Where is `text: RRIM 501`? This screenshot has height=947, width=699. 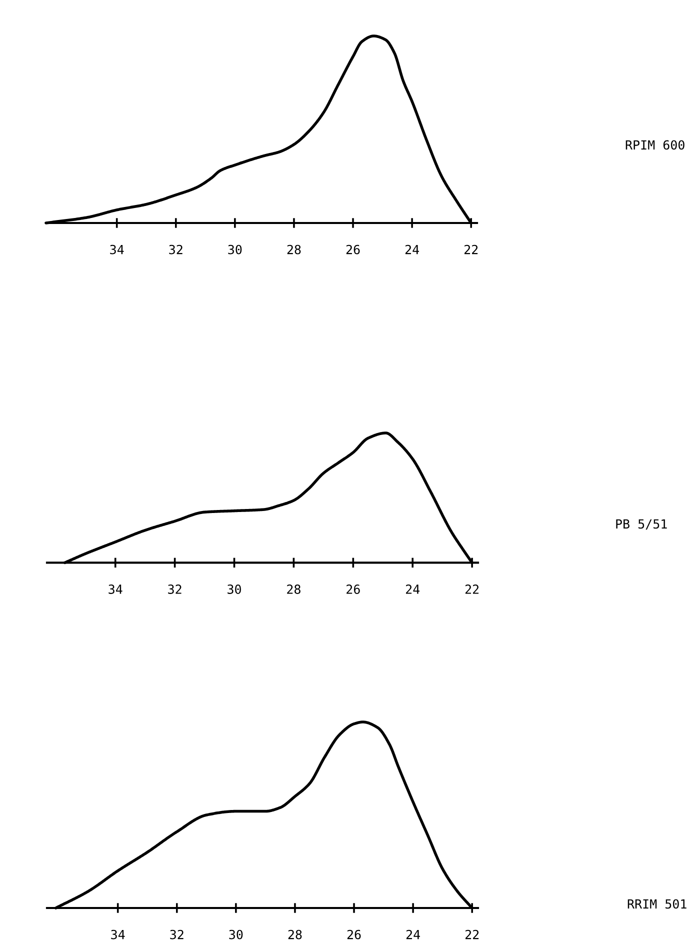
text: RRIM 501 is located at coordinates (657, 904).